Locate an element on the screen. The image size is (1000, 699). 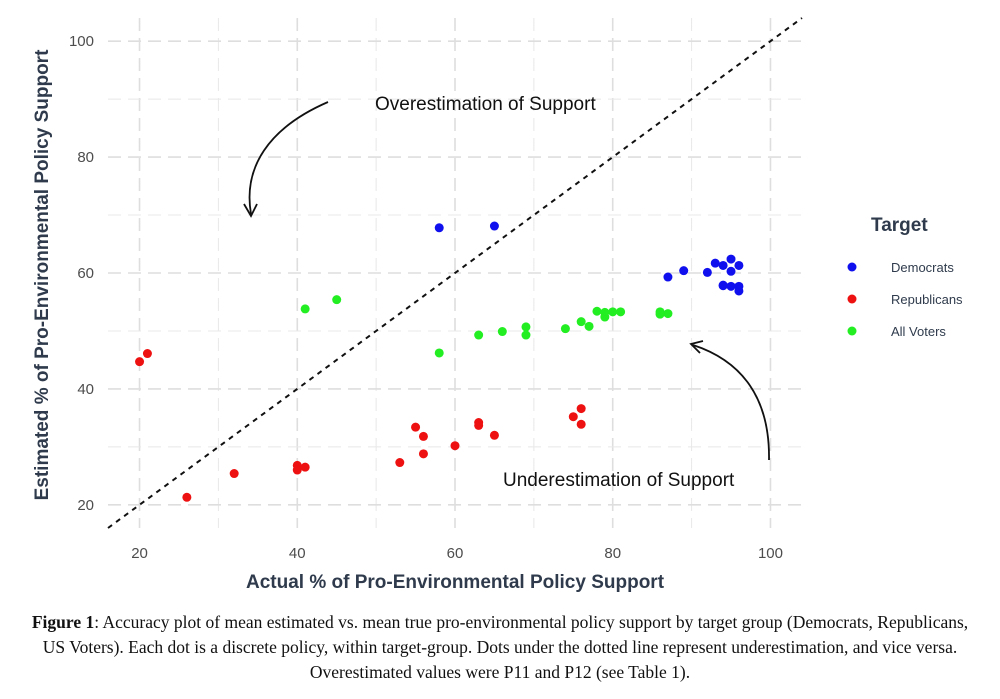
x-tick-label: 60 is located at coordinates (455, 553).